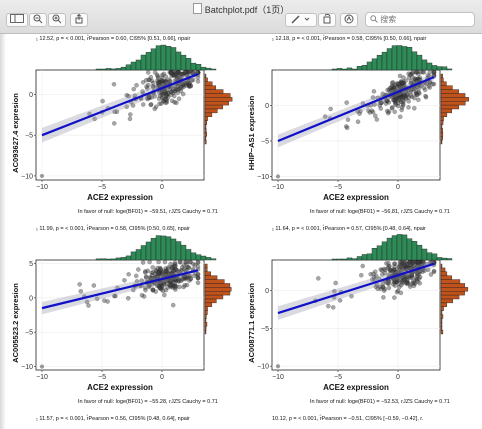 This screenshot has height=429, width=482. I want to click on zoom-in-button, so click(57, 20).